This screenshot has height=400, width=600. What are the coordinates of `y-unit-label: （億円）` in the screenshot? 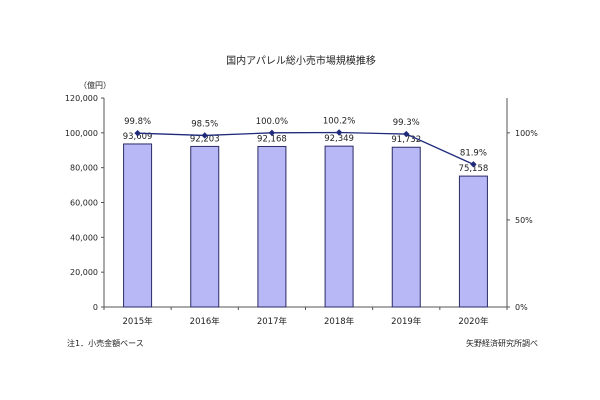 It's located at (95, 85).